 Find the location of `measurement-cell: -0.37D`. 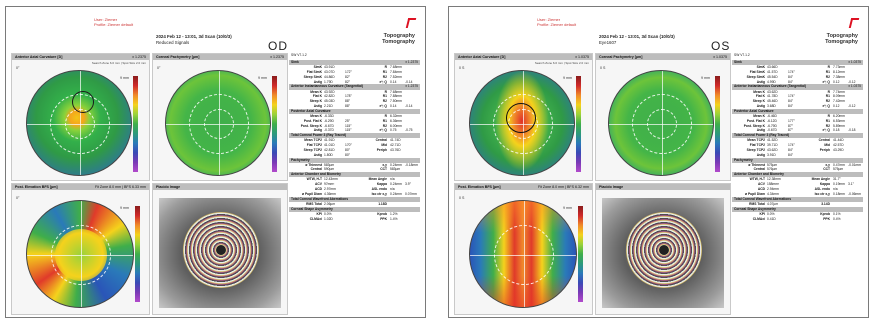

measurement-cell: -0.37D is located at coordinates (329, 130).